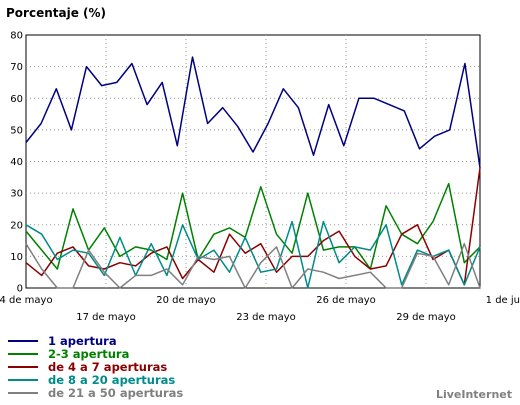  Describe the element at coordinates (186, 300) in the screenshot. I see `x-tick-label: 20 de mayo` at that location.